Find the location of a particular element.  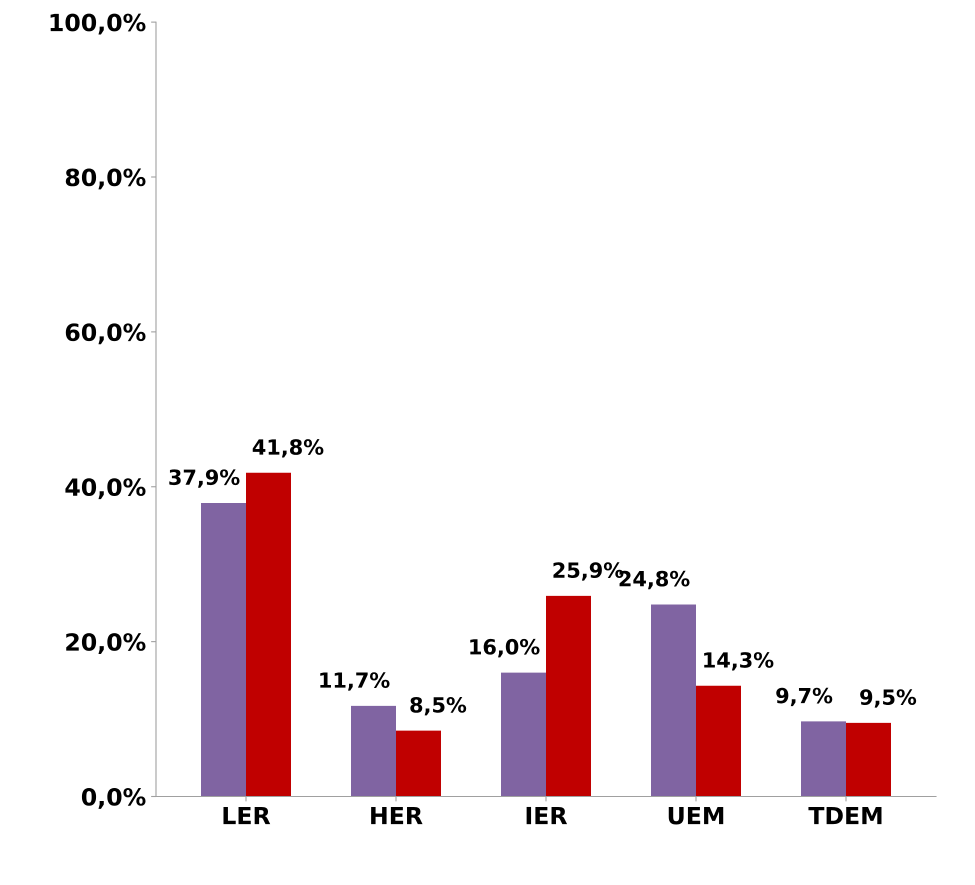

y-tick-label: 80,0% is located at coordinates (106, 179).